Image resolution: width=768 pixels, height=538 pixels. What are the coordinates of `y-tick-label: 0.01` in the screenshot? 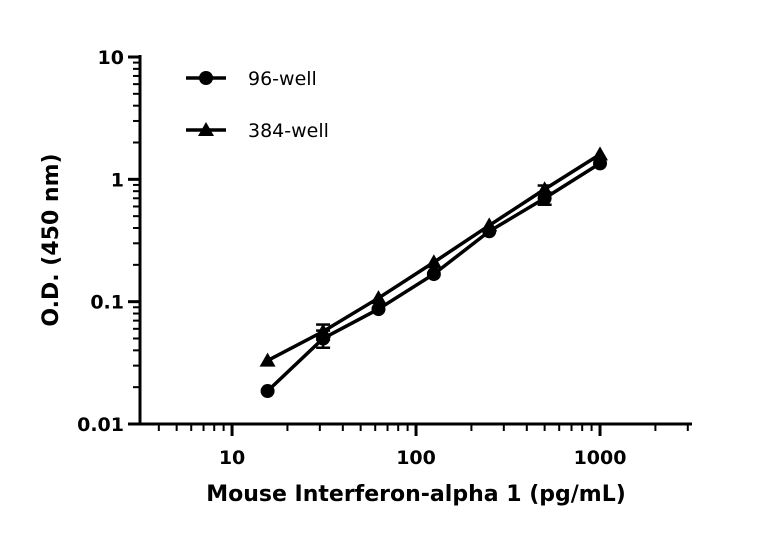 It's located at (100, 425).